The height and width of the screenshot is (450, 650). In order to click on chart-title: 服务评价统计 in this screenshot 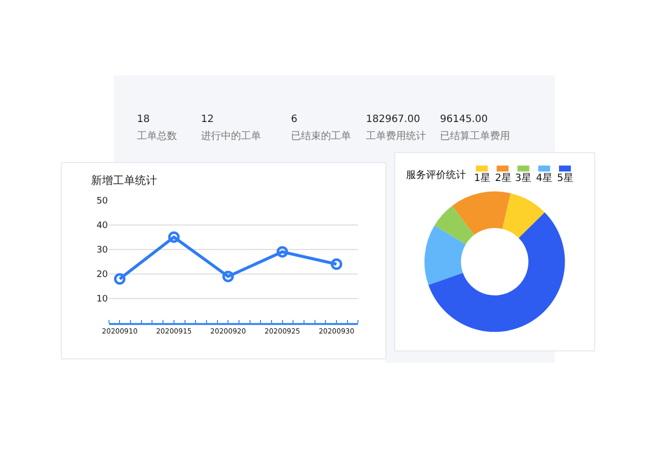, I will do `click(436, 175)`.